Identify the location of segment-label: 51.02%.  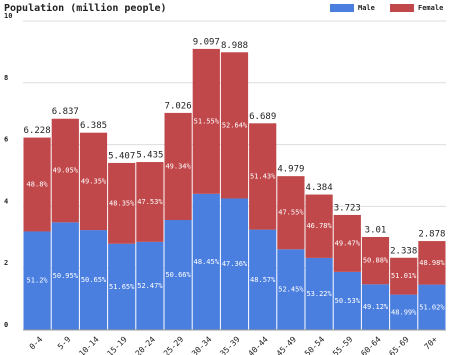
(432, 307).